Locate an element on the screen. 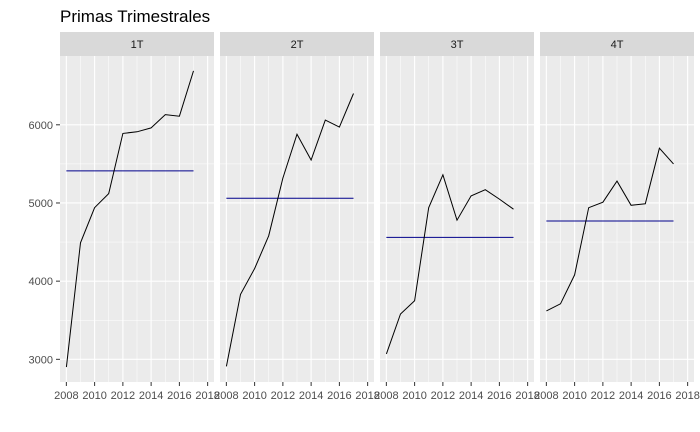 The height and width of the screenshot is (432, 700). chart-title: Primas Trimestrales is located at coordinates (135, 16).